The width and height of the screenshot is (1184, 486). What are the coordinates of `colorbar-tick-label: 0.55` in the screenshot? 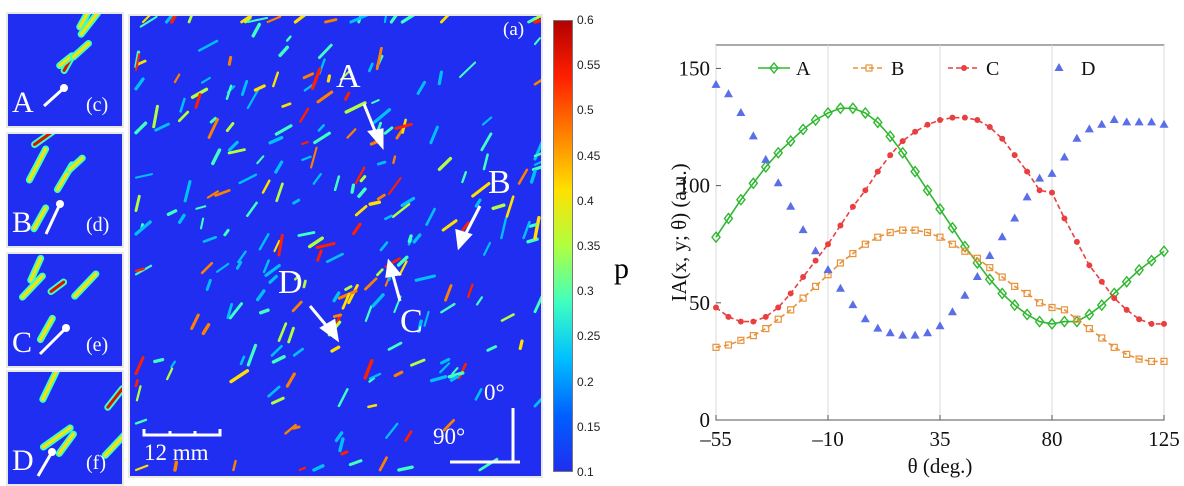 It's located at (589, 65).